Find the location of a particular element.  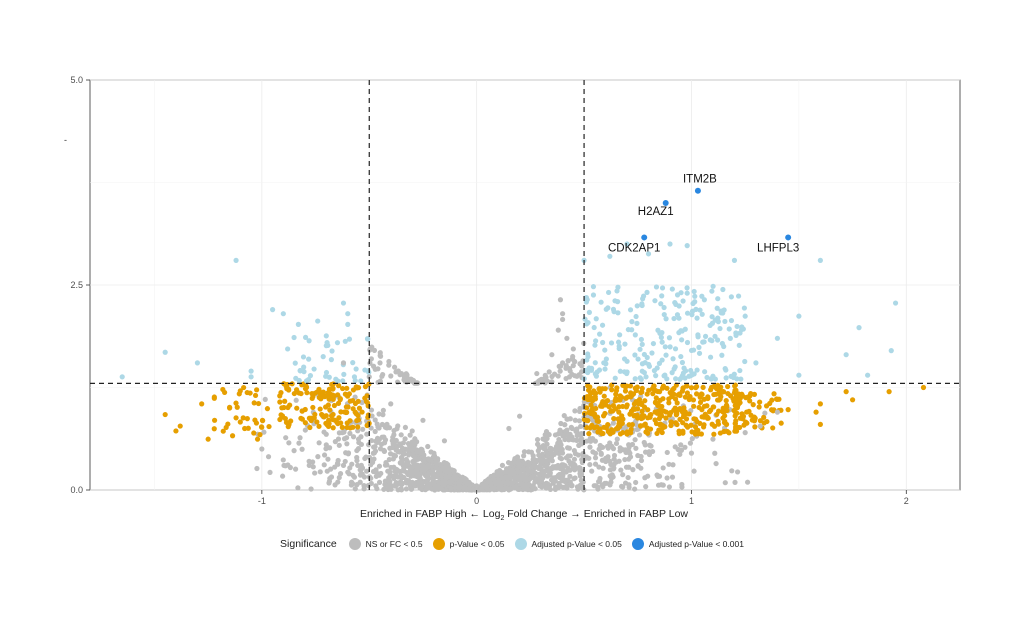

x-axis-label-part: Enriched in FABP High ← Log is located at coordinates (430, 514).